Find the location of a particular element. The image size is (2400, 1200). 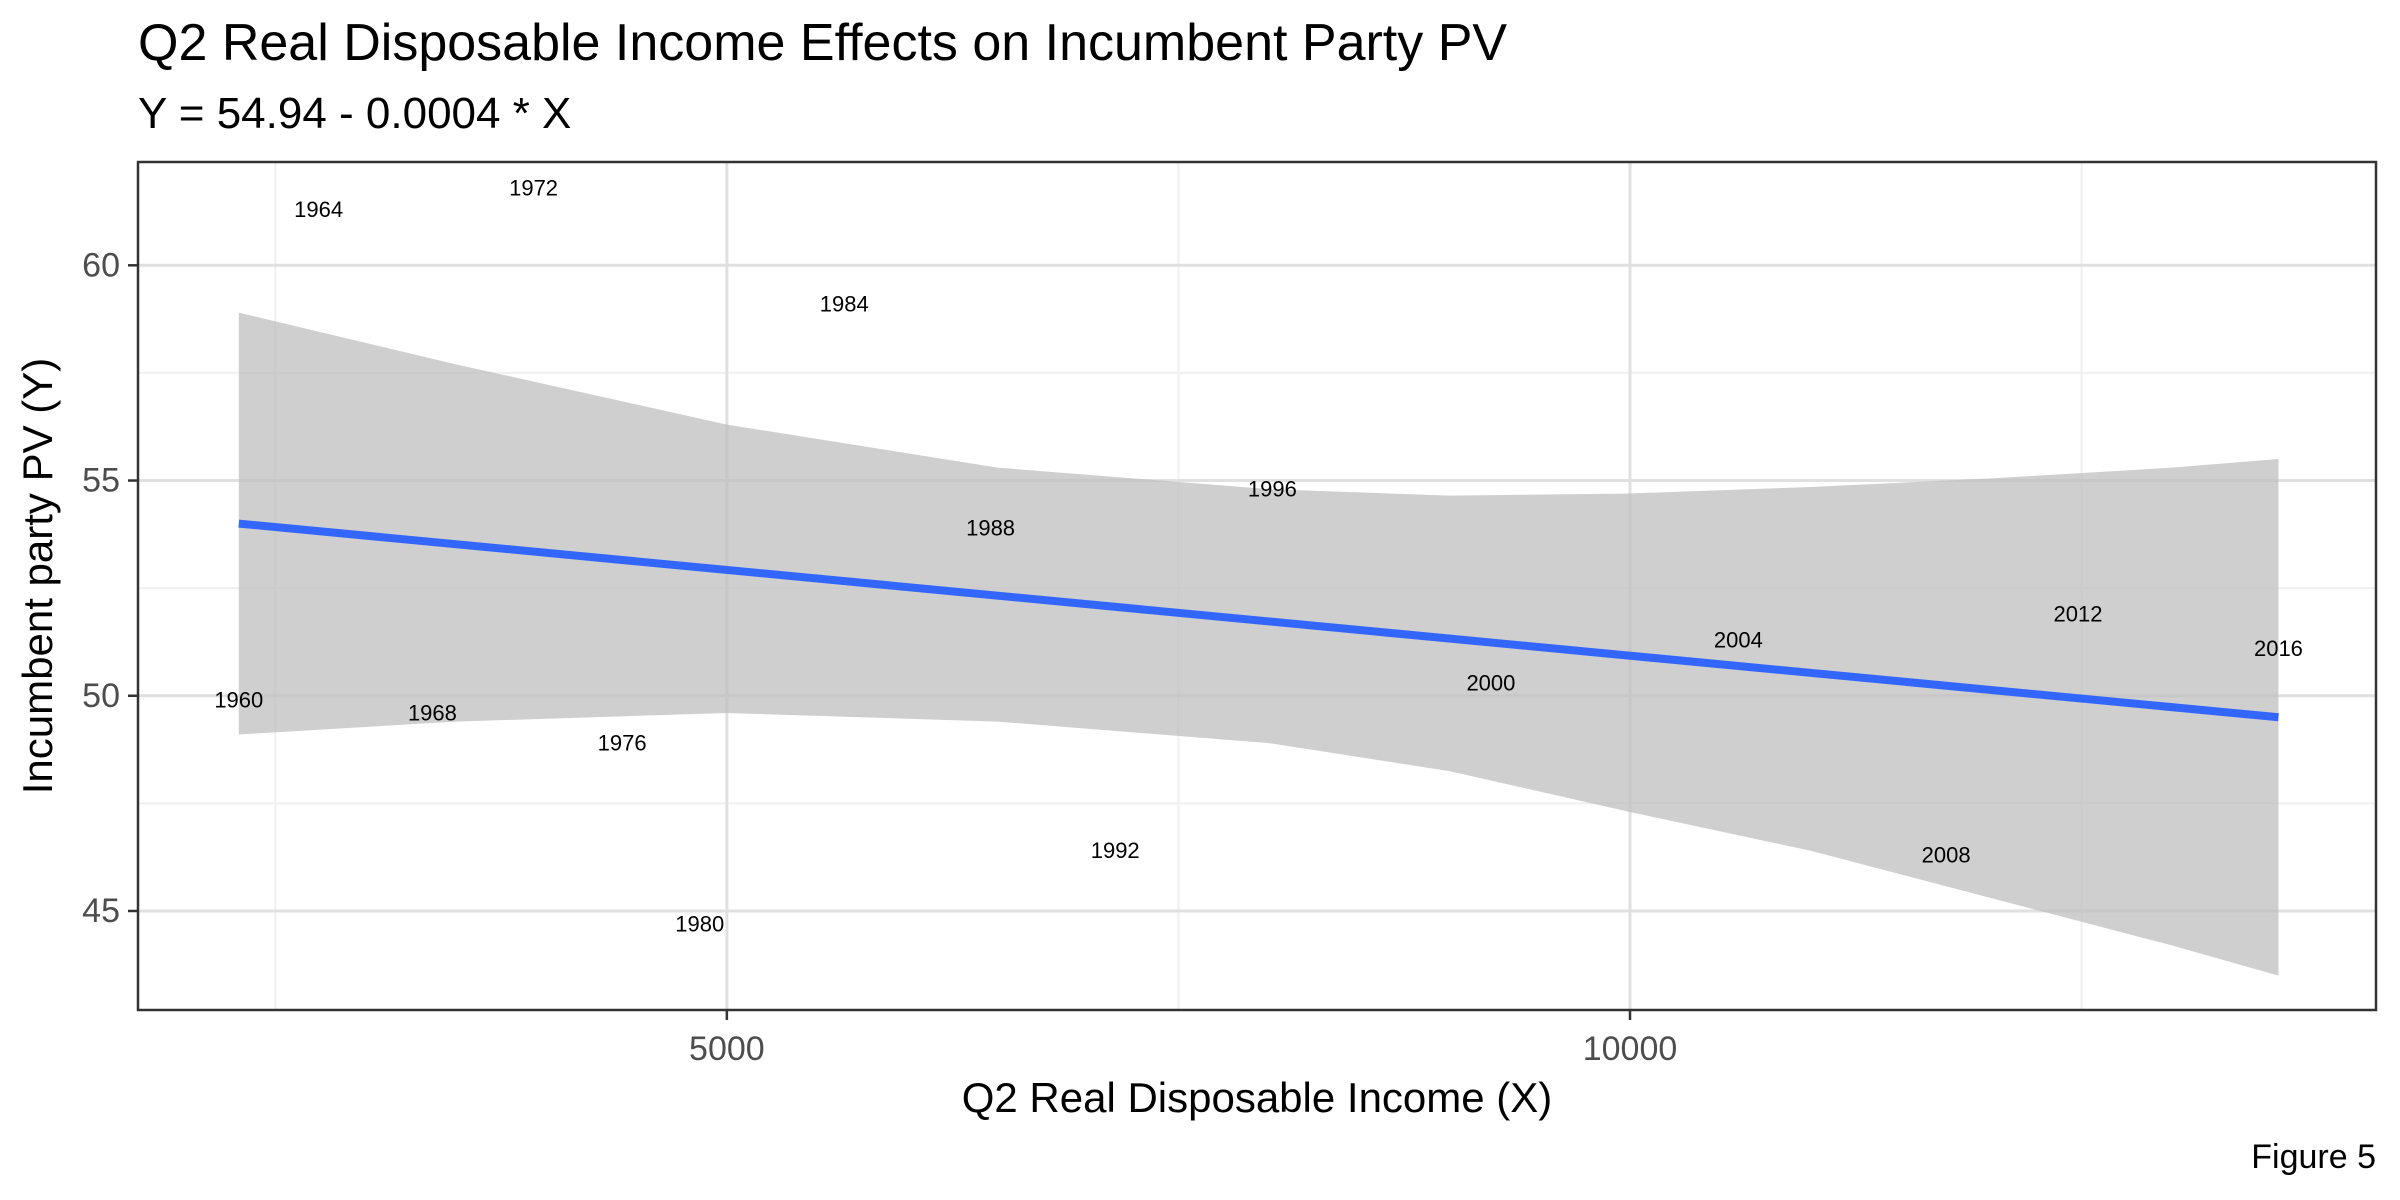

point-label-1960: 1960 is located at coordinates (238, 700).